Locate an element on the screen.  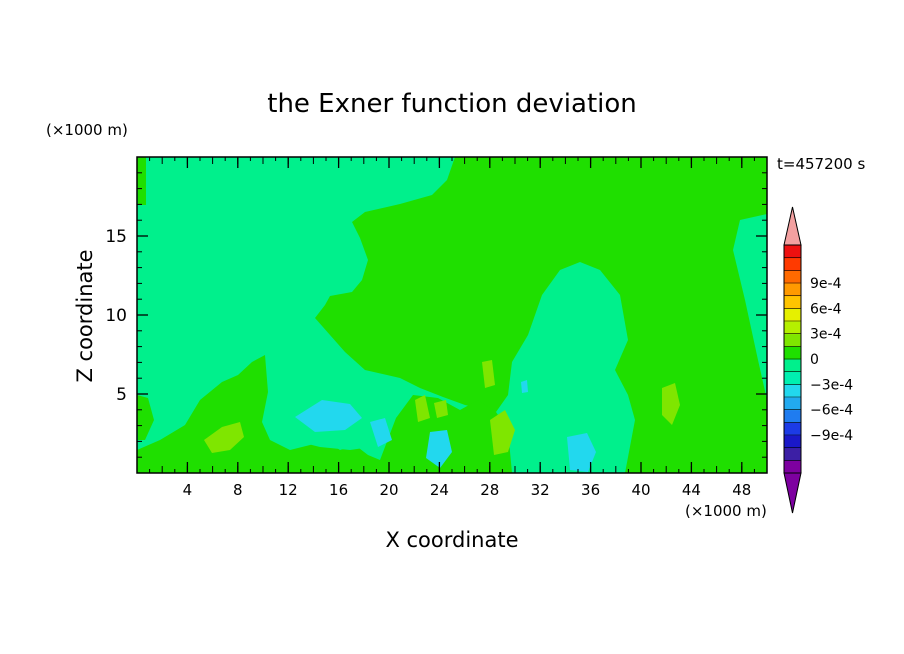
y-axis-label: Z coordinate is located at coordinates (85, 315).